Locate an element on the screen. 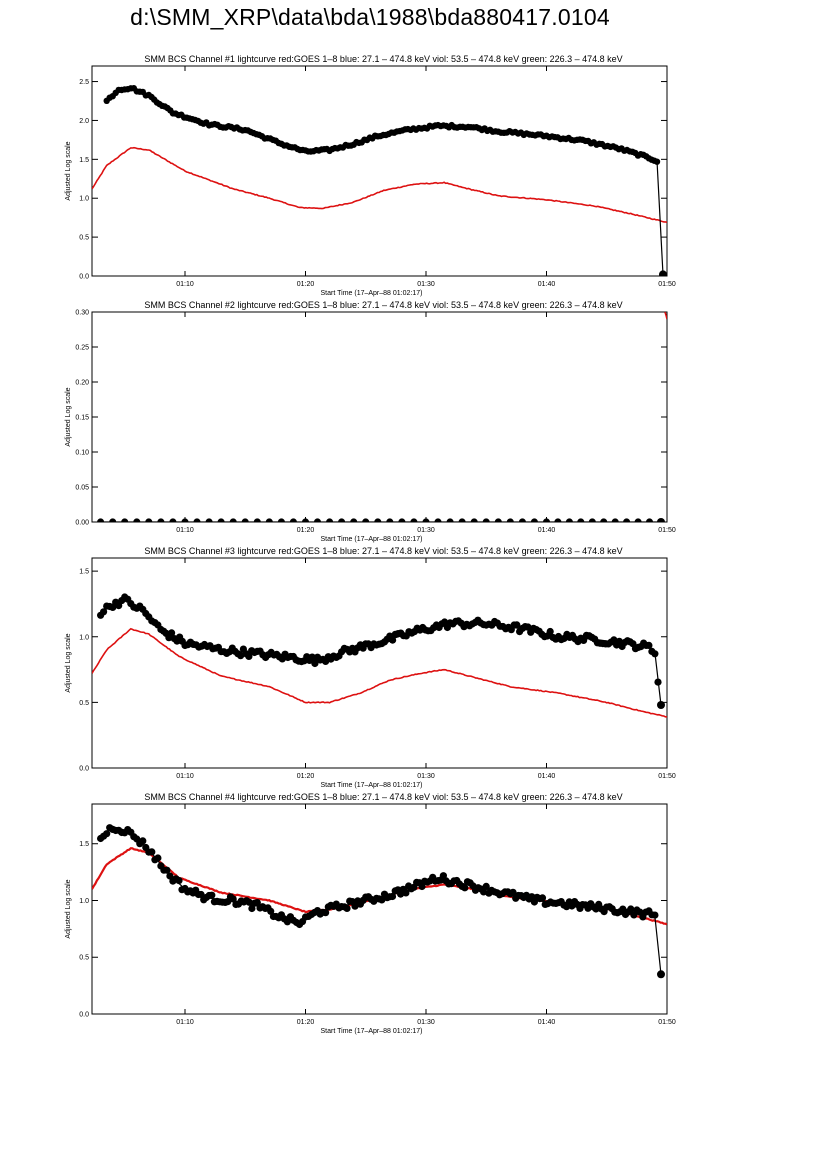  y-tick-label: 0.20 is located at coordinates (82, 383).